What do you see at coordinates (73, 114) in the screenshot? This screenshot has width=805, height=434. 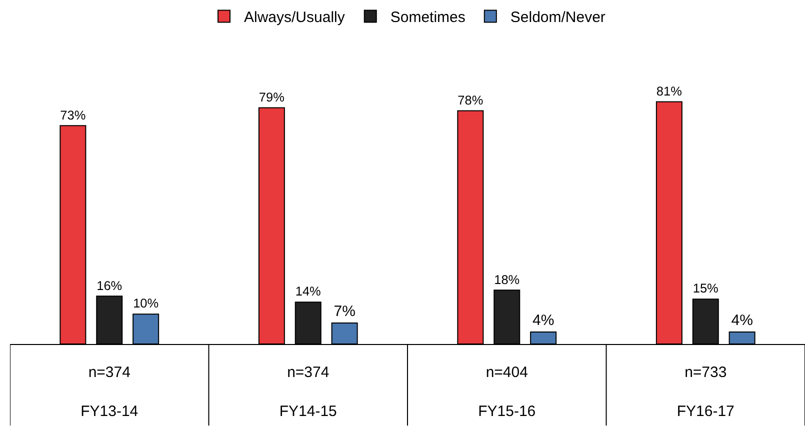 I see `data-label: 73%` at bounding box center [73, 114].